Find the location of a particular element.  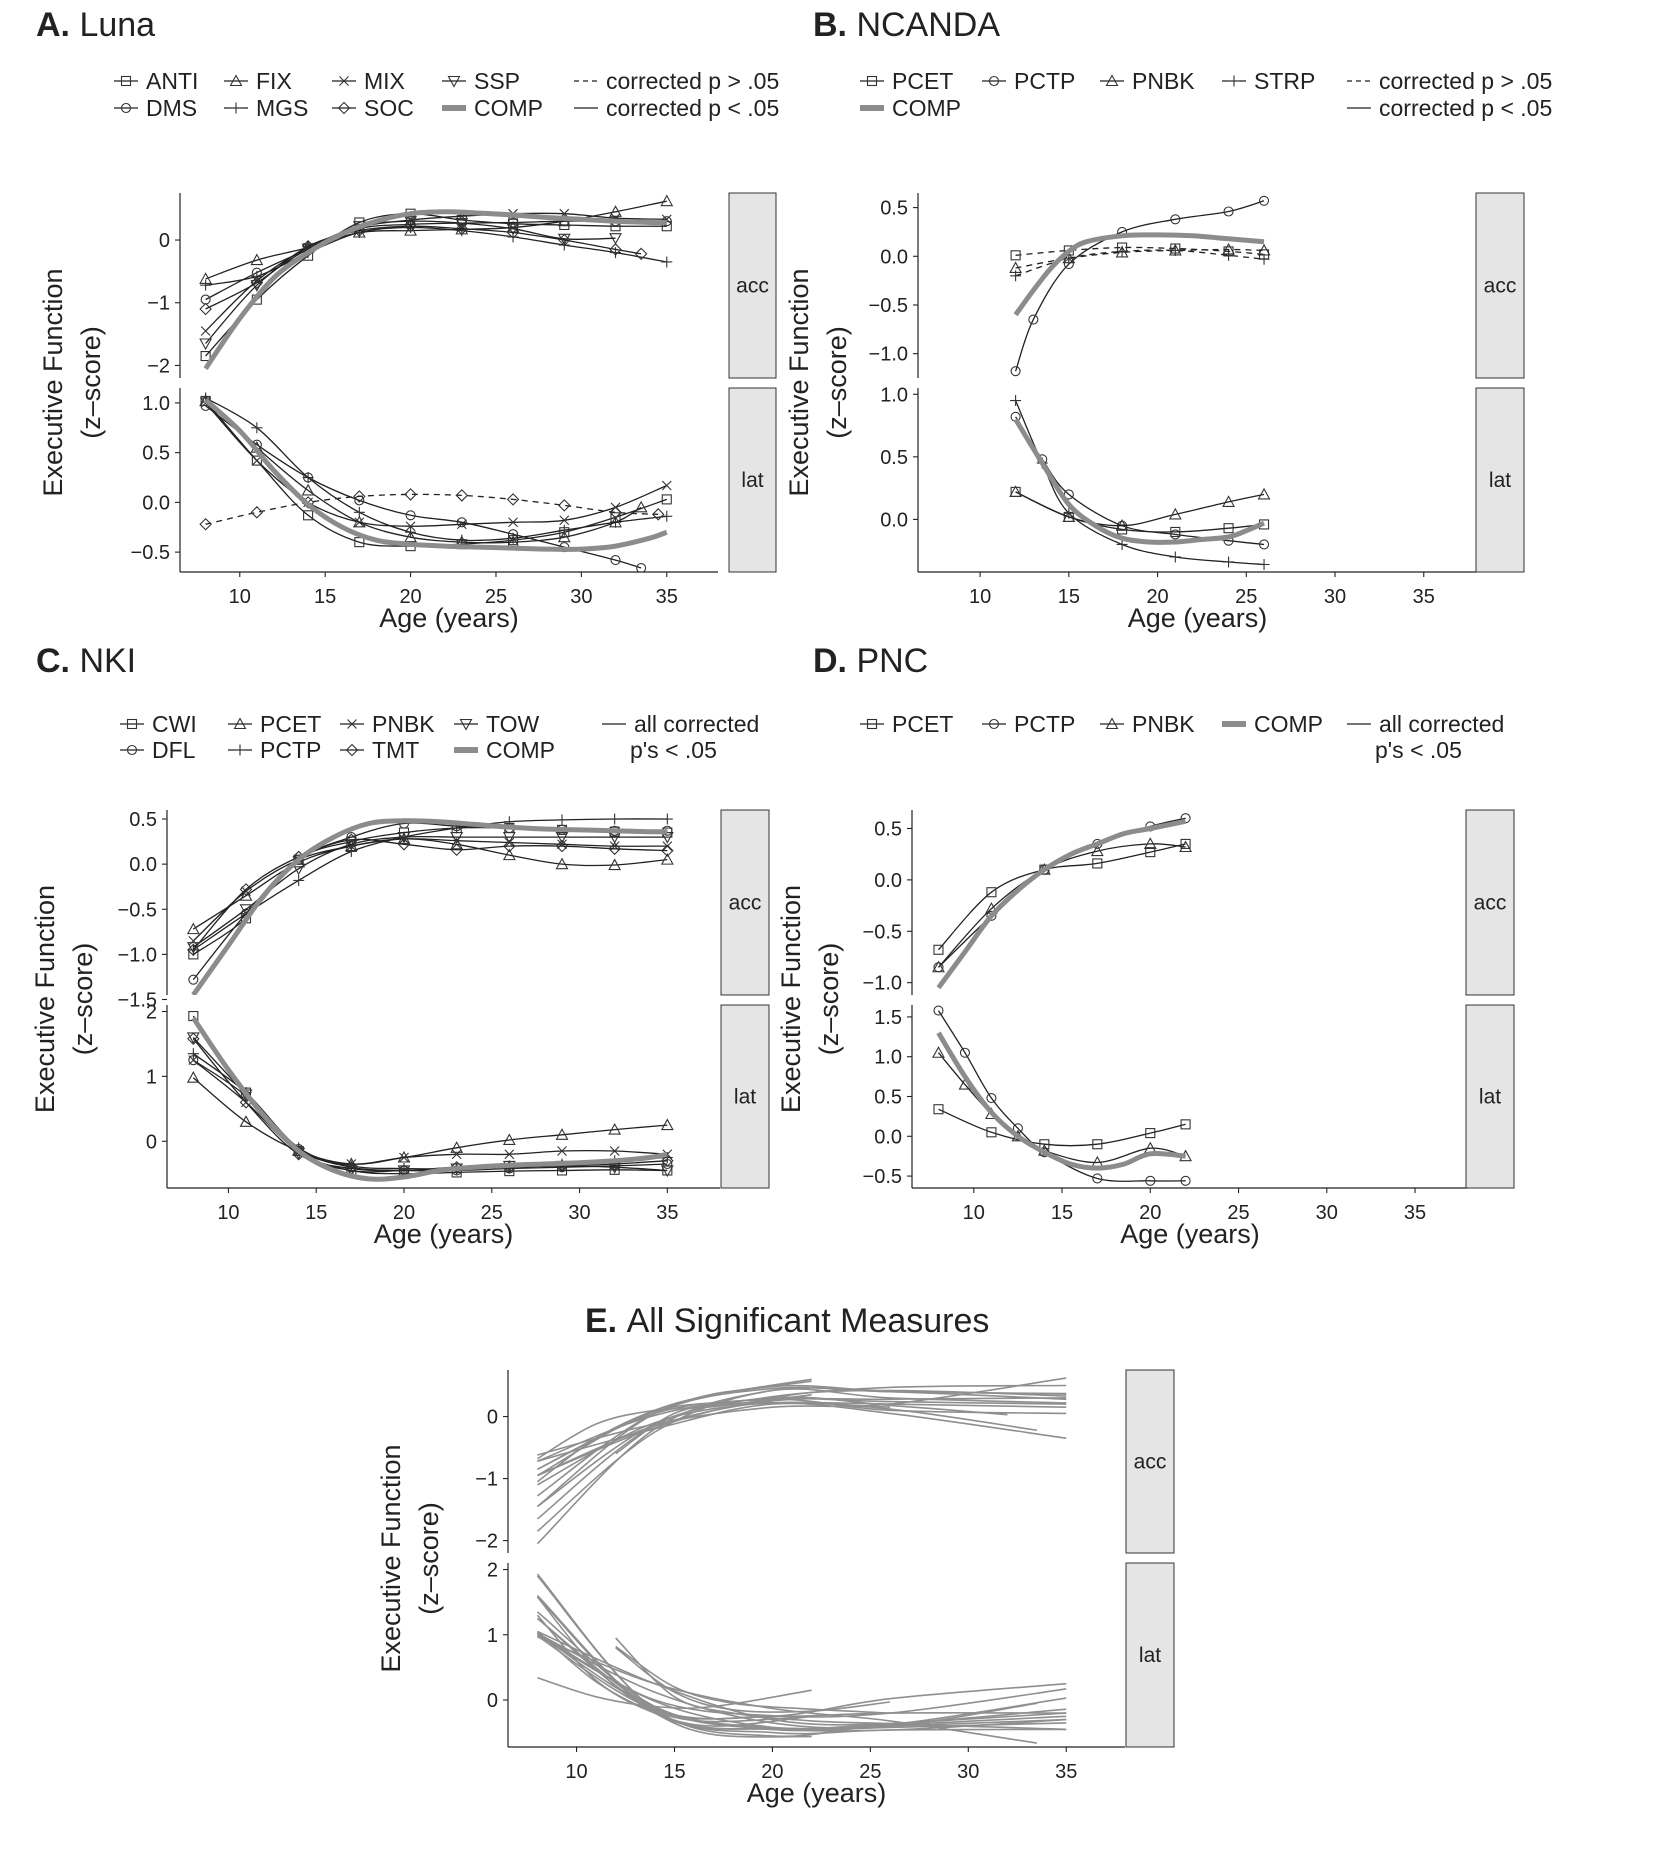

facet-lat: lat 1.5 1.0 0.5 0.0 −0.5 10 15 20 25 30 35 is located at coordinates (1189, 1114).